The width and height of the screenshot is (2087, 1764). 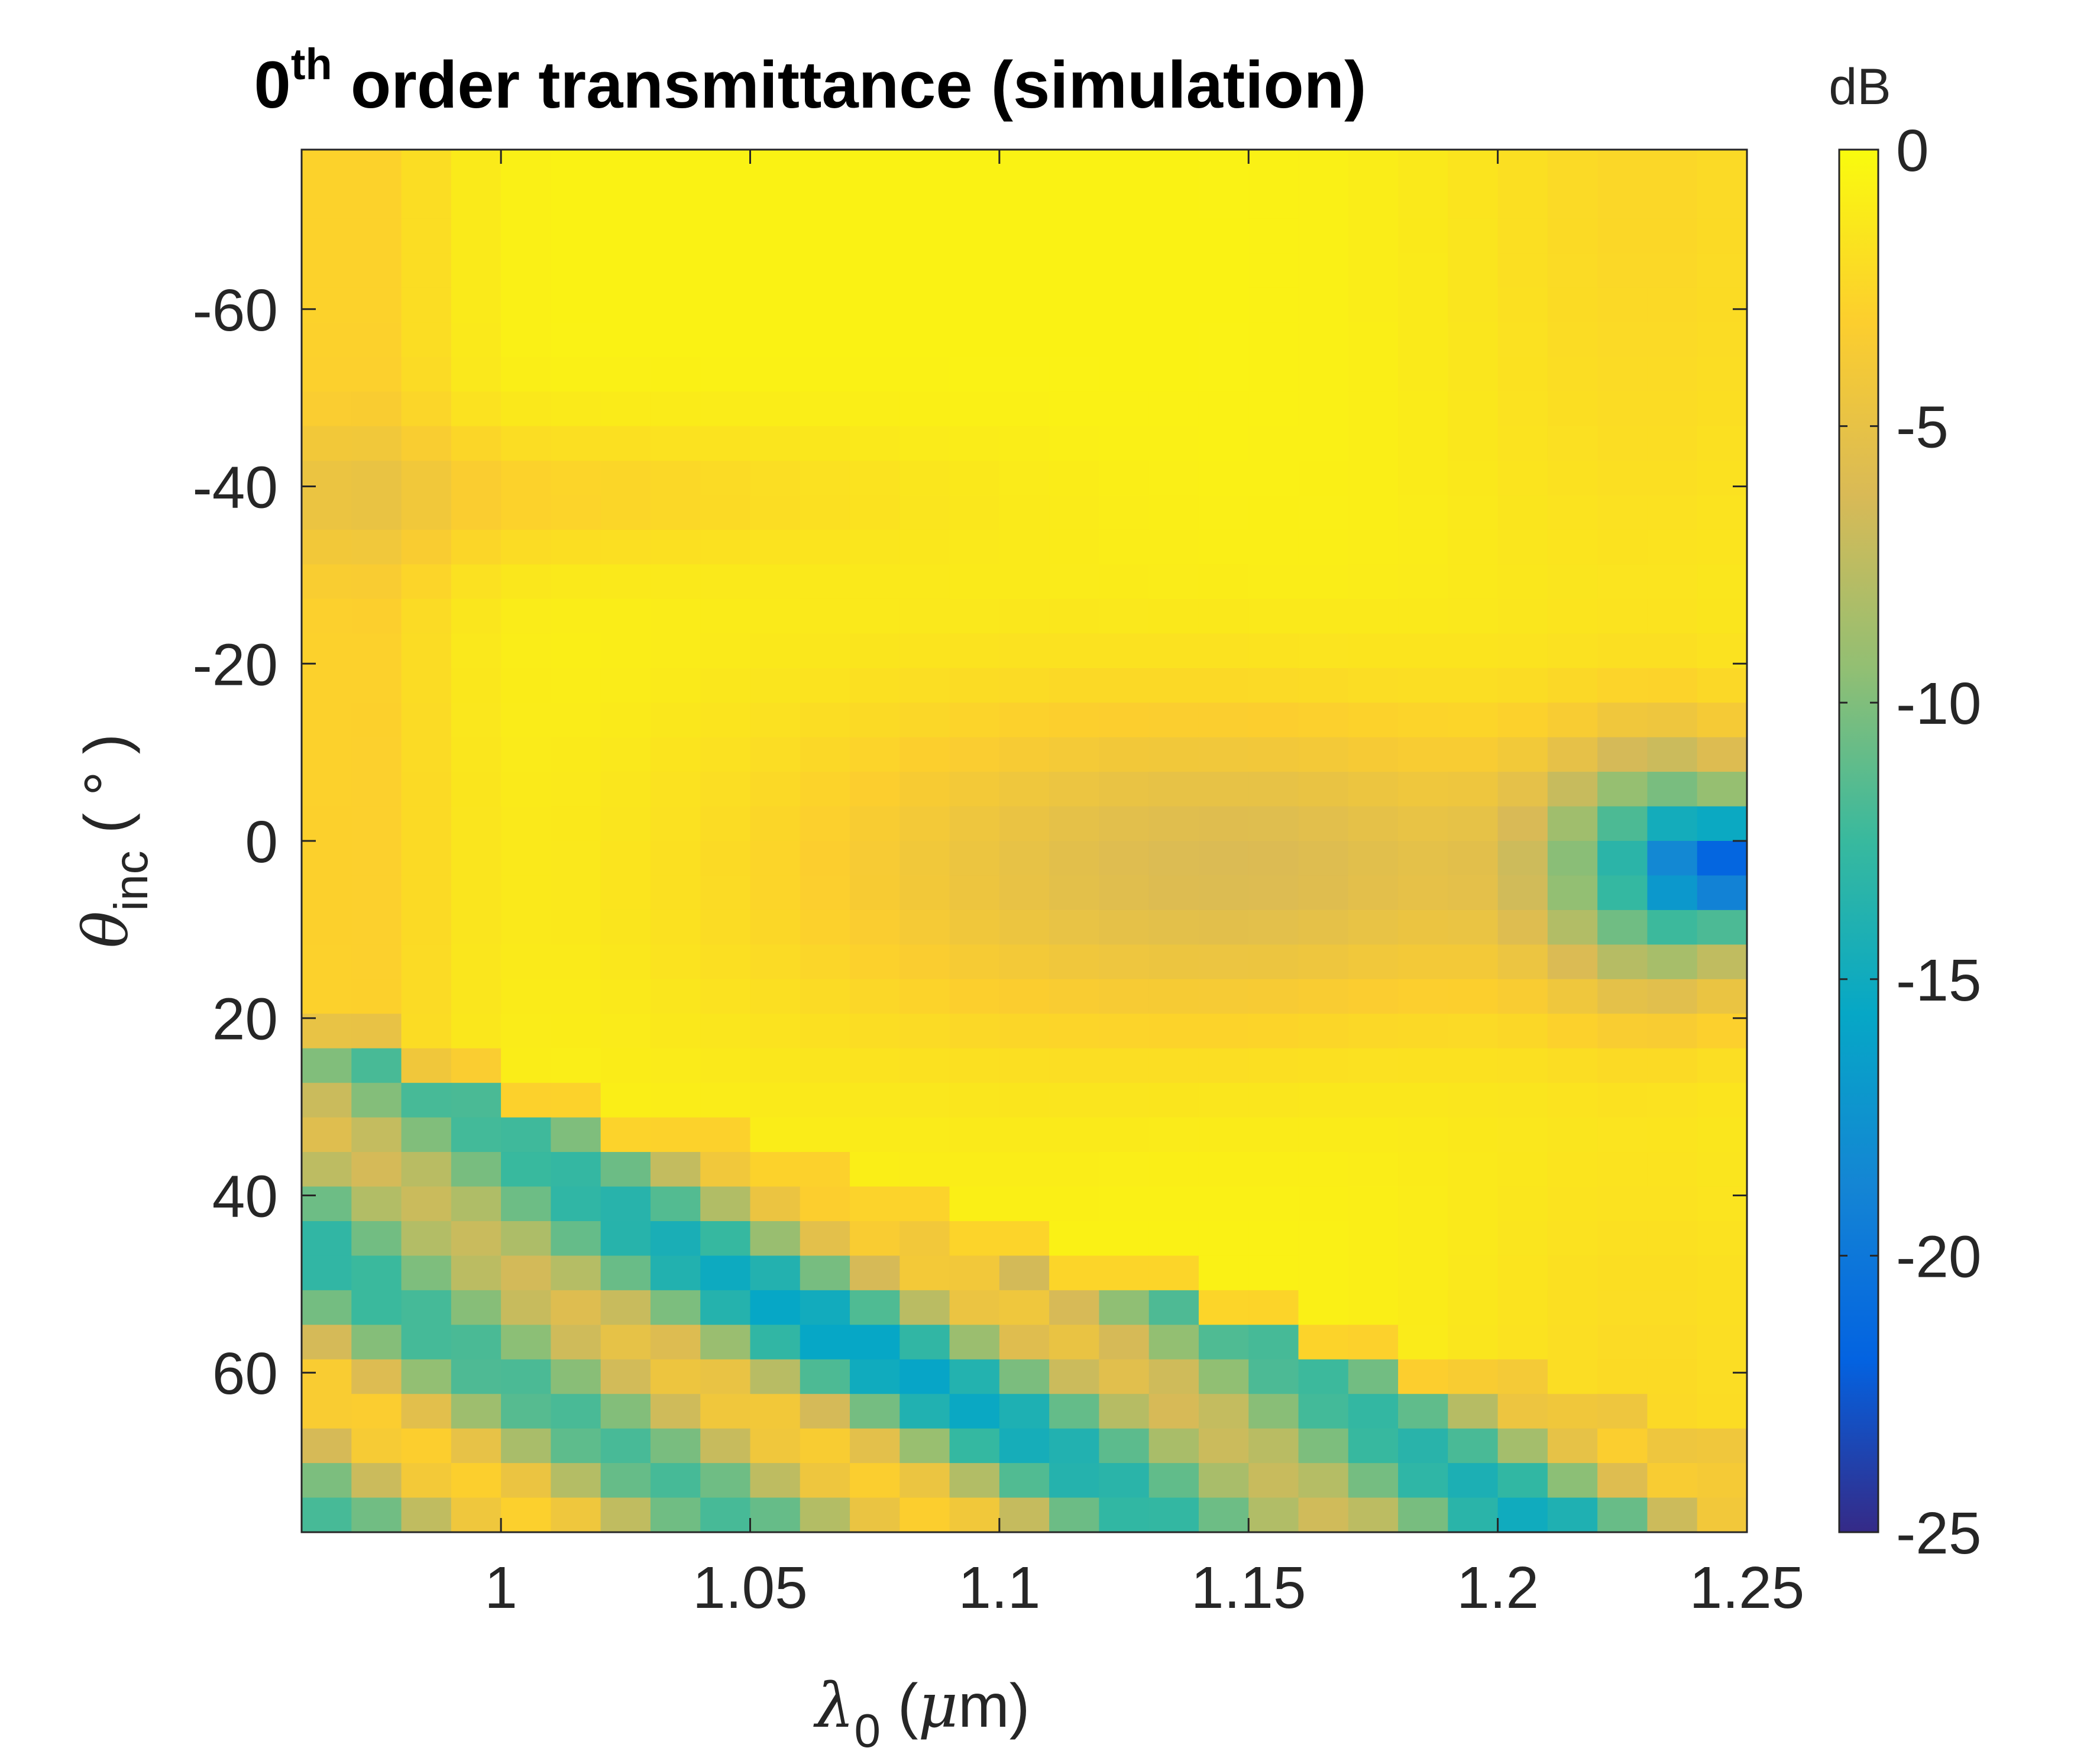 I want to click on y-tick-label: 20, so click(x=245, y=1019).